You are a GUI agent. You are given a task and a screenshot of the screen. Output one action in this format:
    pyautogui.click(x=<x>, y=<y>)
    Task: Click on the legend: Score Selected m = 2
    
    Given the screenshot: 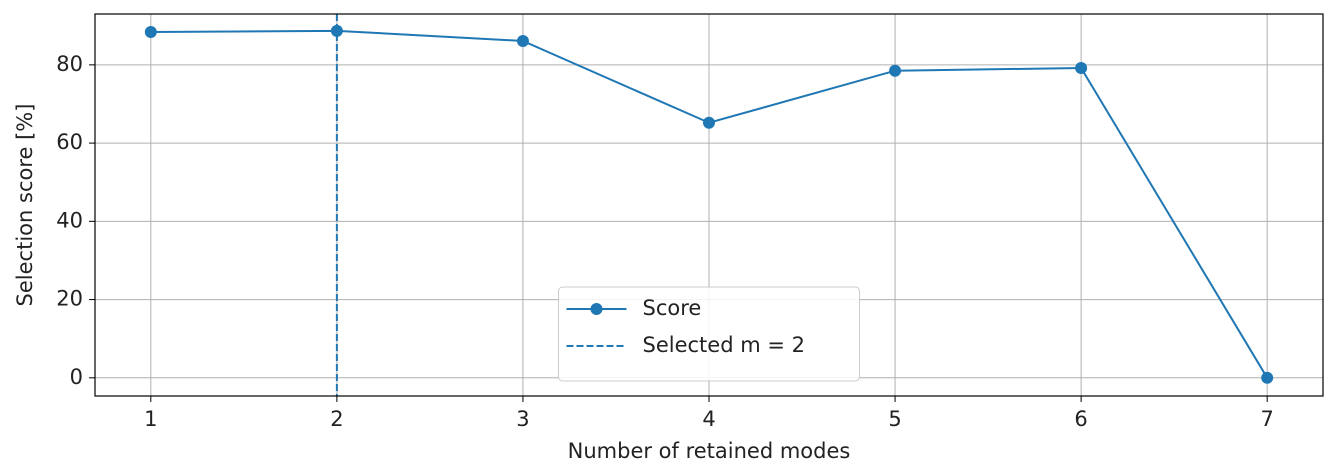 What is the action you would take?
    pyautogui.click(x=709, y=334)
    